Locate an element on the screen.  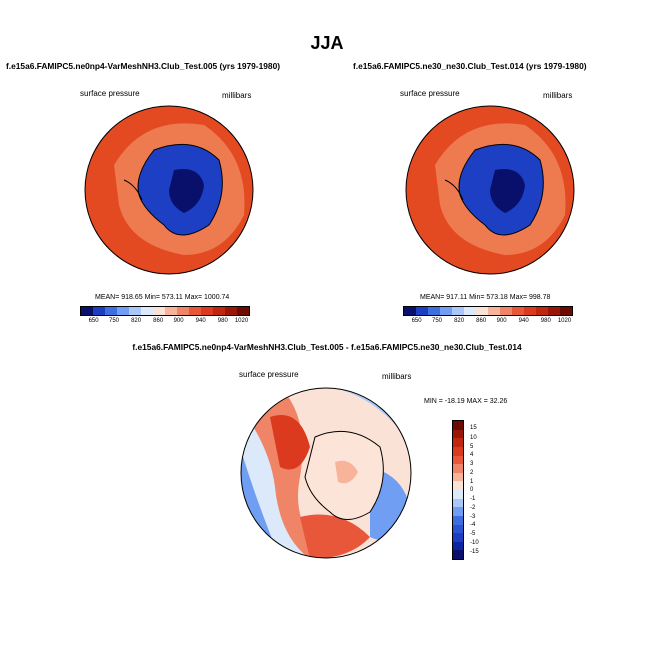
cbar2-tick-750: 750 is located at coordinates (437, 321).